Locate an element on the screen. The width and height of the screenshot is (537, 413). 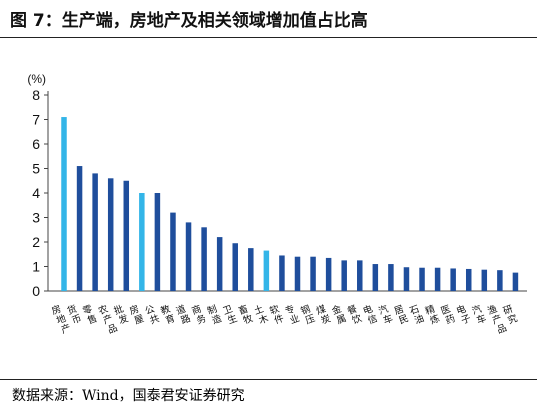
x-tick-label-23: 石油 is located at coordinates (416, 315).